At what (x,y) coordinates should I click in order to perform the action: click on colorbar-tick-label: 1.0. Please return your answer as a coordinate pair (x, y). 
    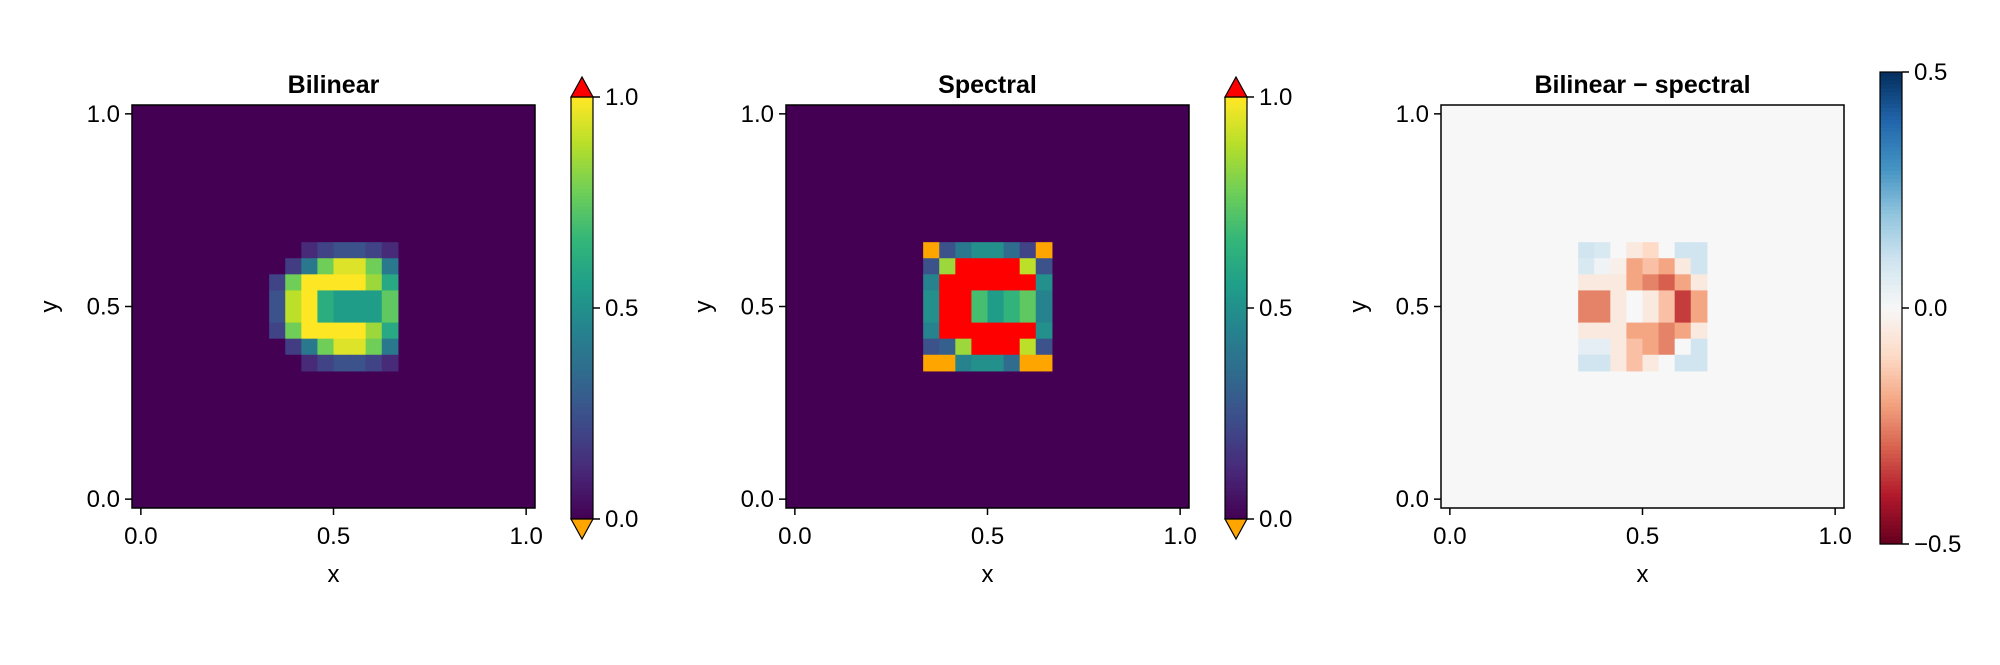
    Looking at the image, I should click on (621, 97).